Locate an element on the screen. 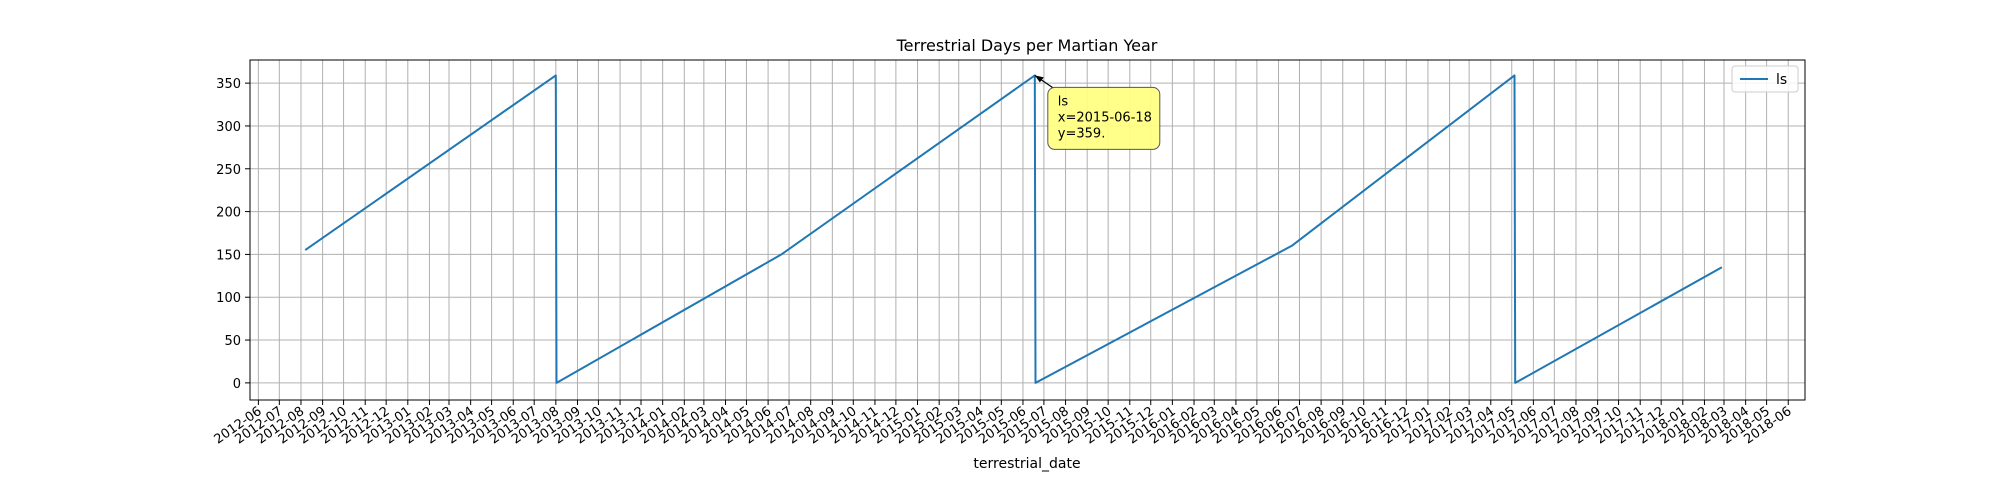 The width and height of the screenshot is (2000, 500). y-tick-label: 350 is located at coordinates (228, 84).